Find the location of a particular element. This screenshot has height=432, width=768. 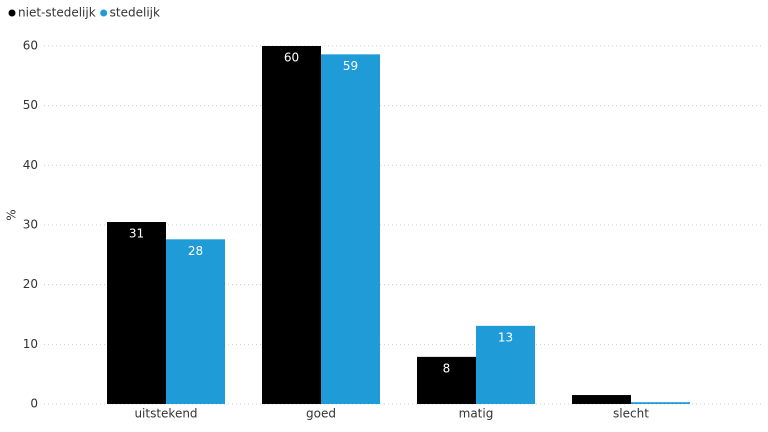

y-axis-label: % is located at coordinates (12, 214).